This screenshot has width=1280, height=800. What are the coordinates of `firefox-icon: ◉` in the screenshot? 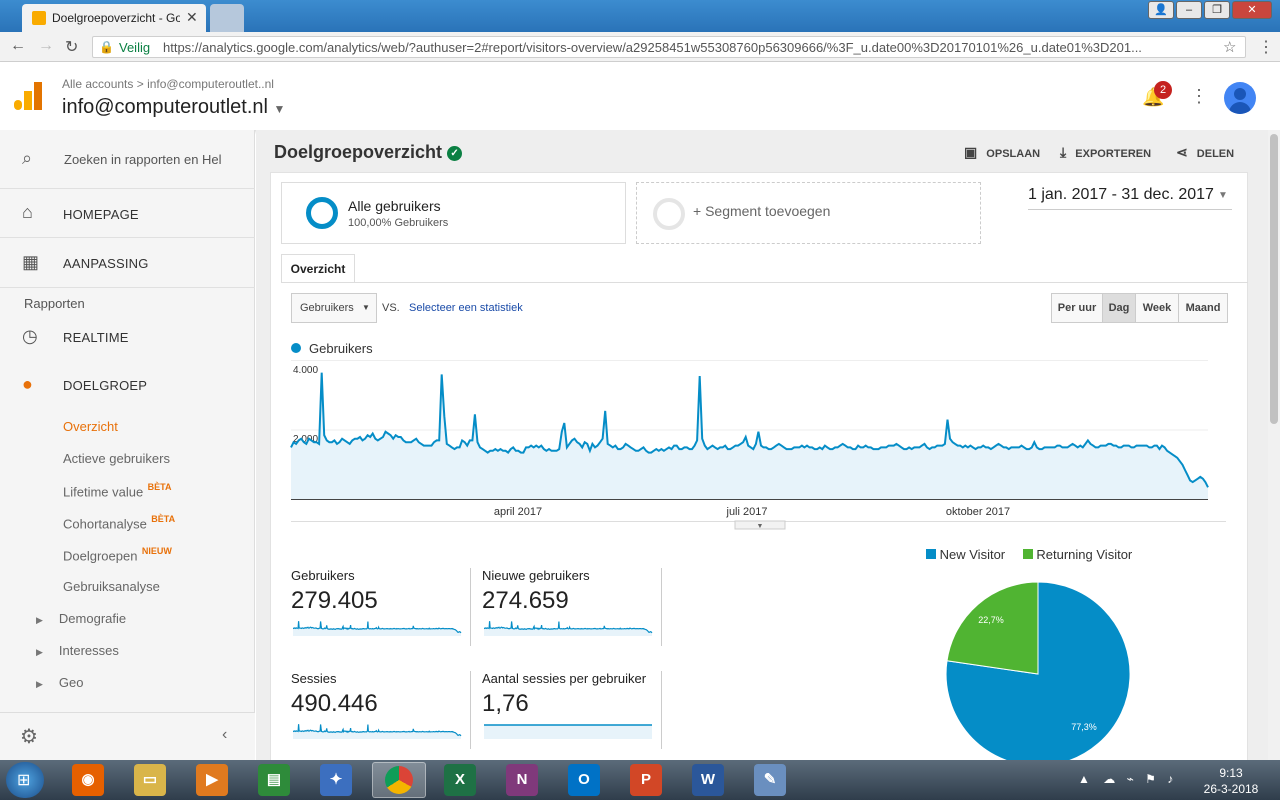 It's located at (88, 780).